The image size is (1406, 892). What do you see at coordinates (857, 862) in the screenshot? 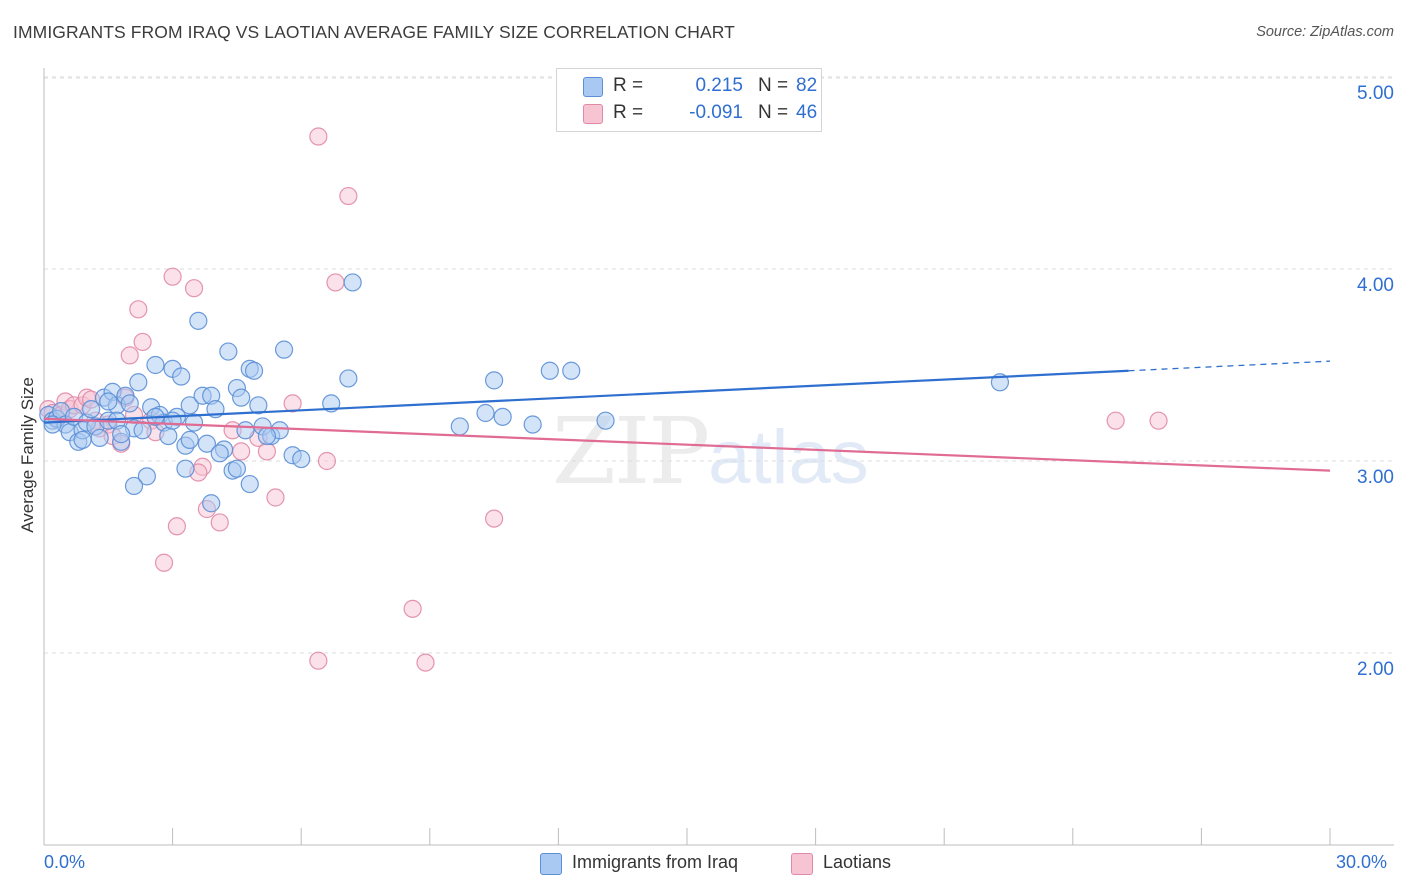
I see `bottom-legend-label-laotians: Laotians` at bounding box center [857, 862].